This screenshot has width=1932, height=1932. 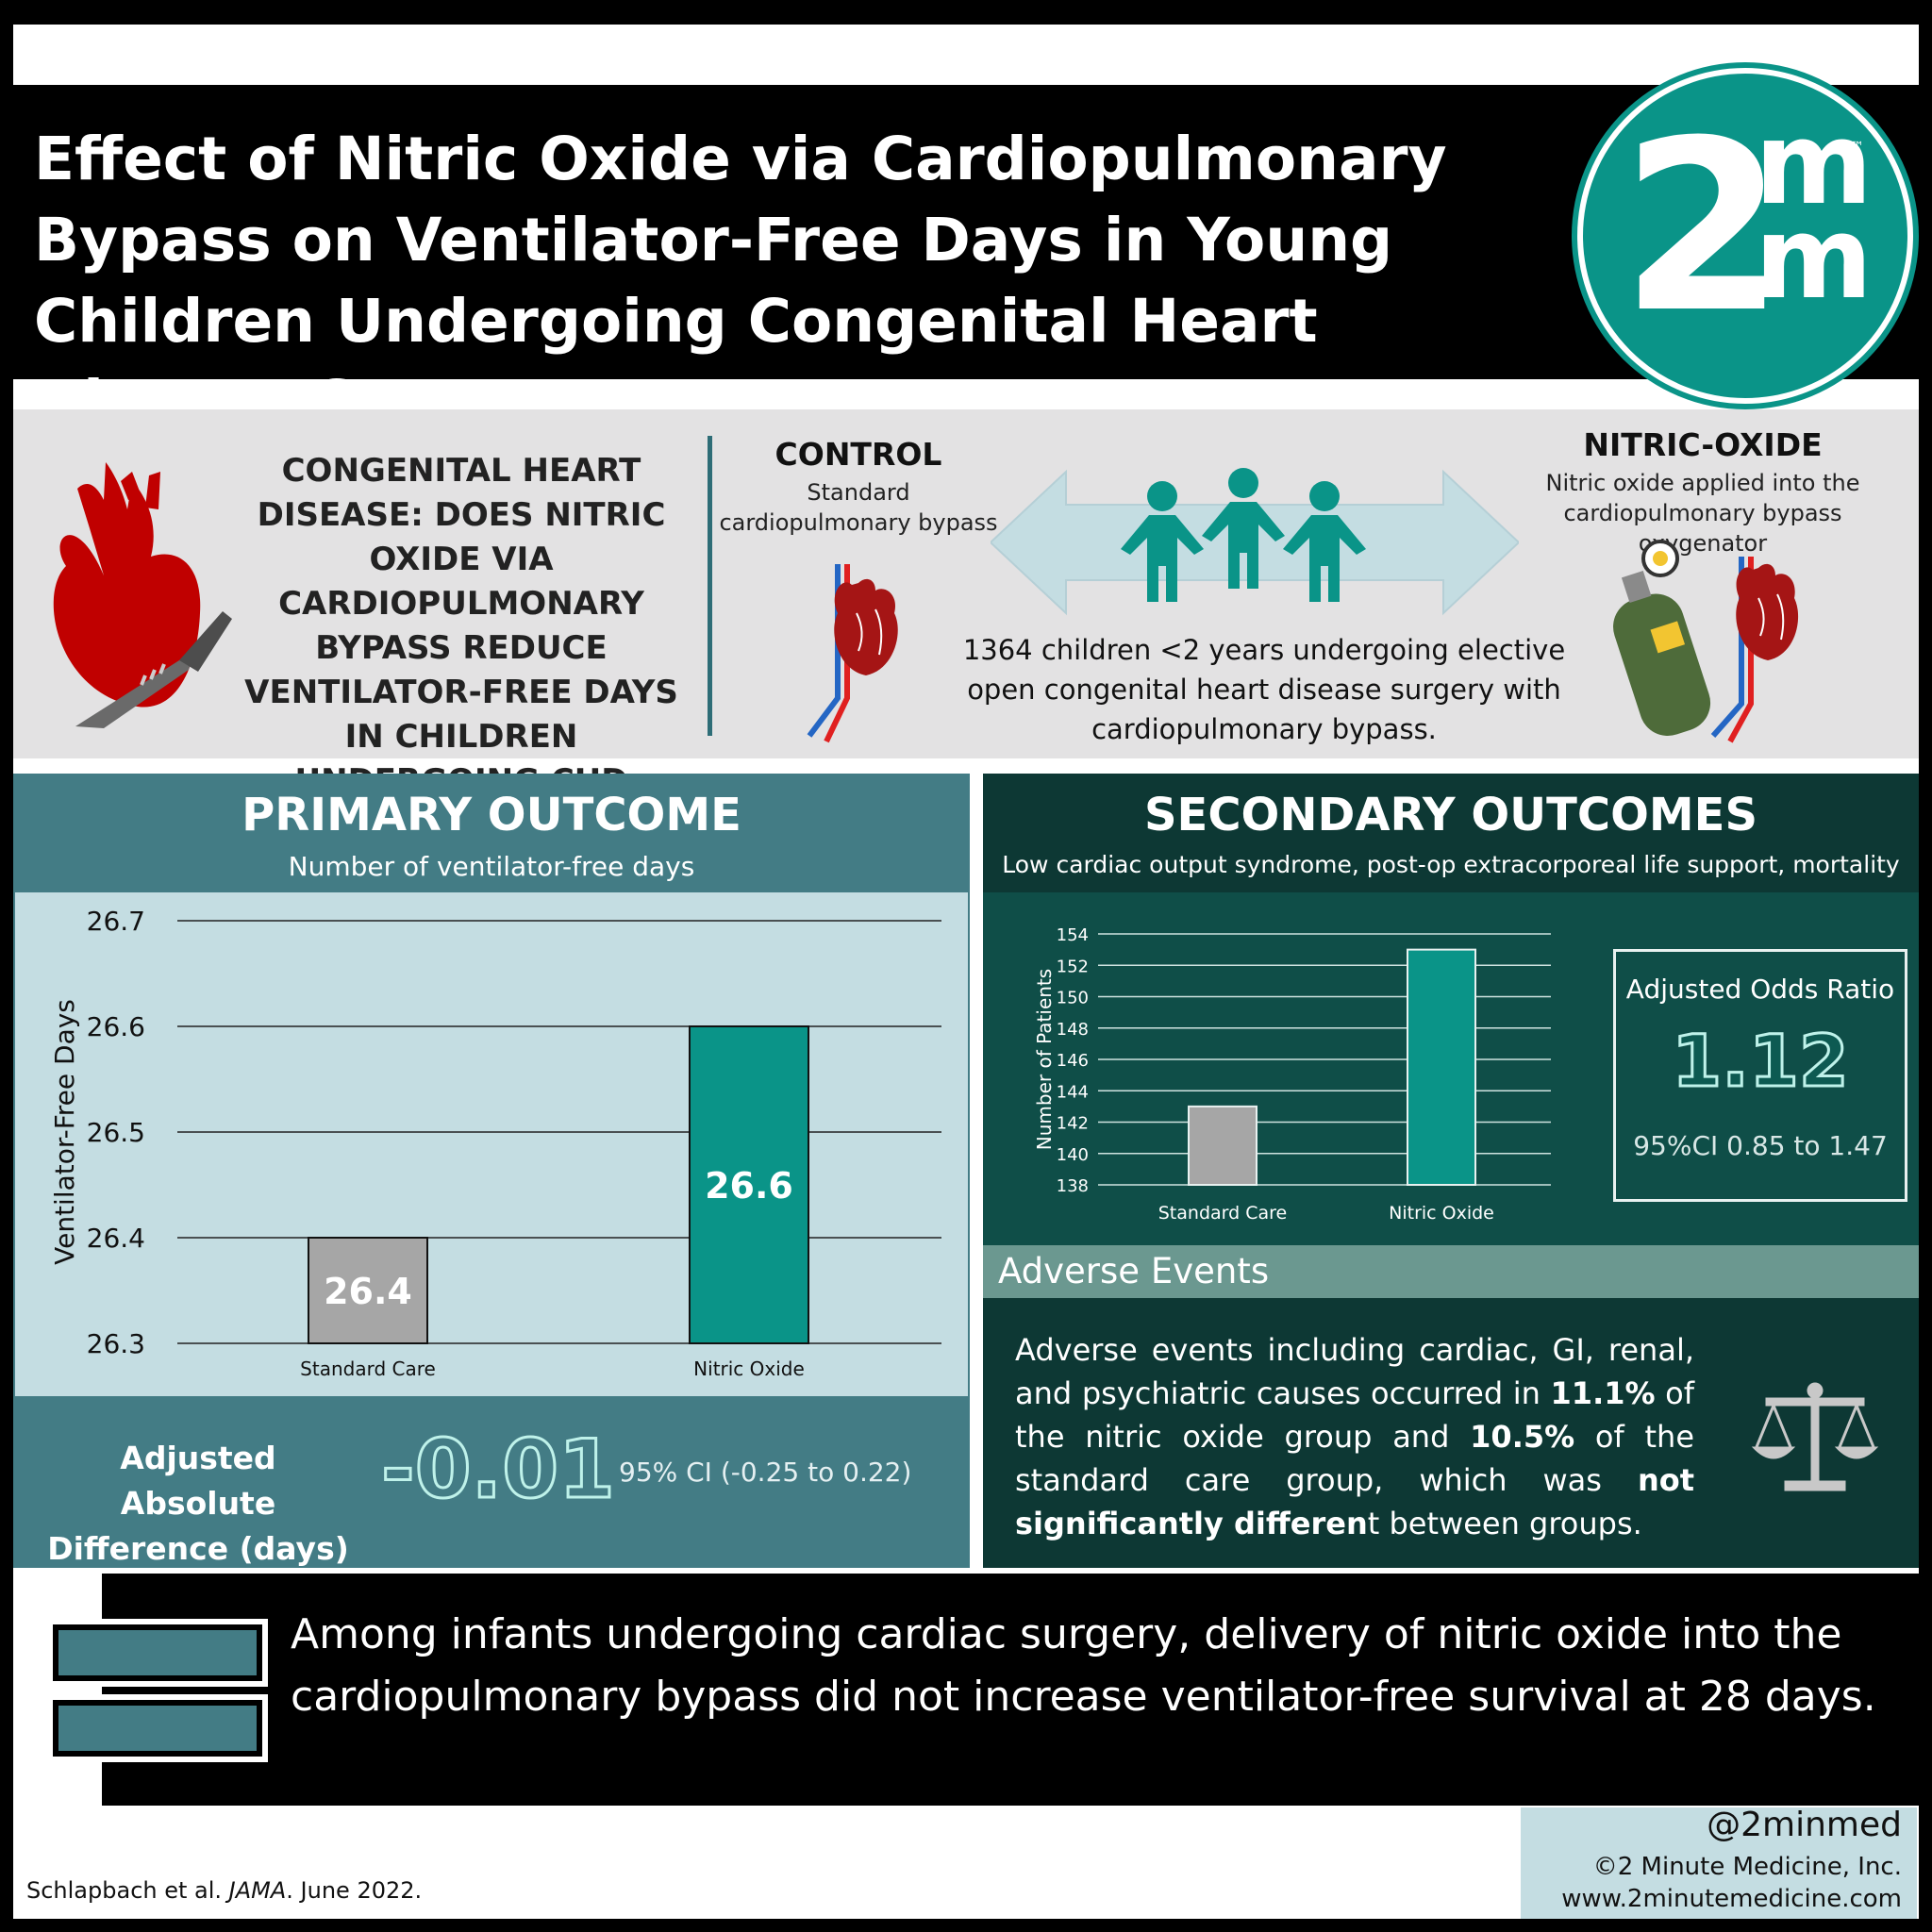 What do you see at coordinates (1073, 1155) in the screenshot?
I see `y-tick-label: 140` at bounding box center [1073, 1155].